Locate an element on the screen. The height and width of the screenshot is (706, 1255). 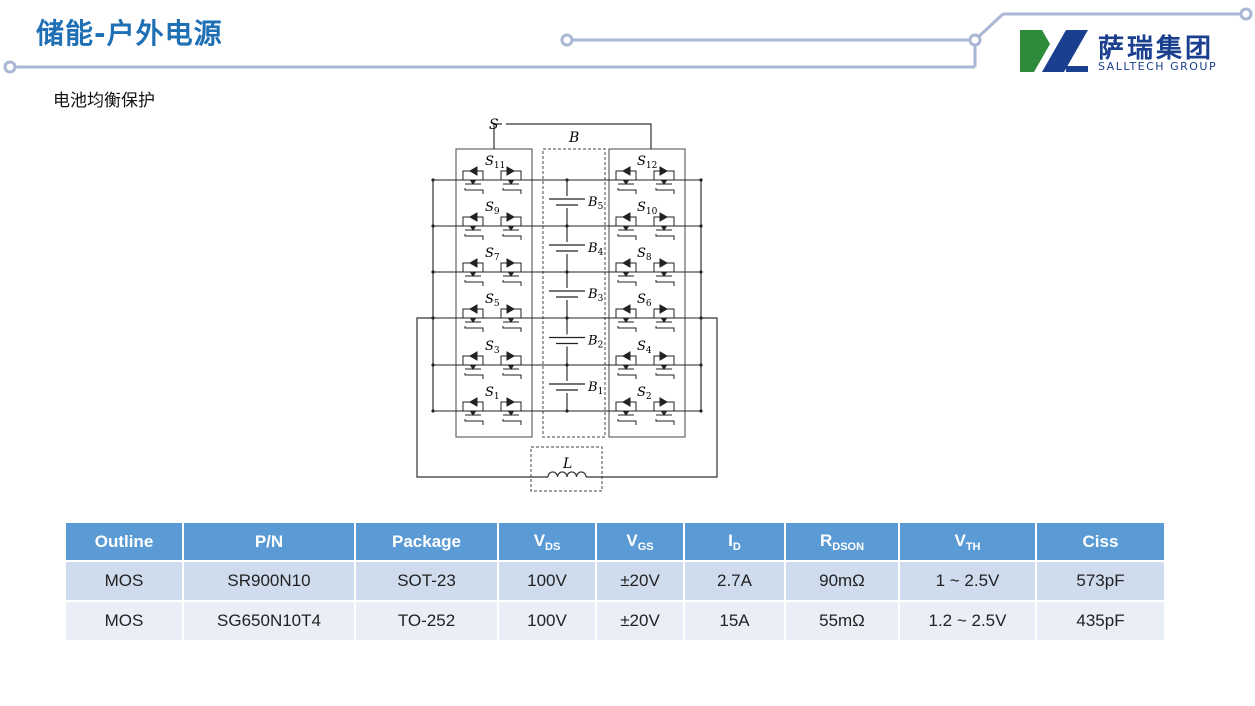
switch-label: S7 is located at coordinates (492, 254).